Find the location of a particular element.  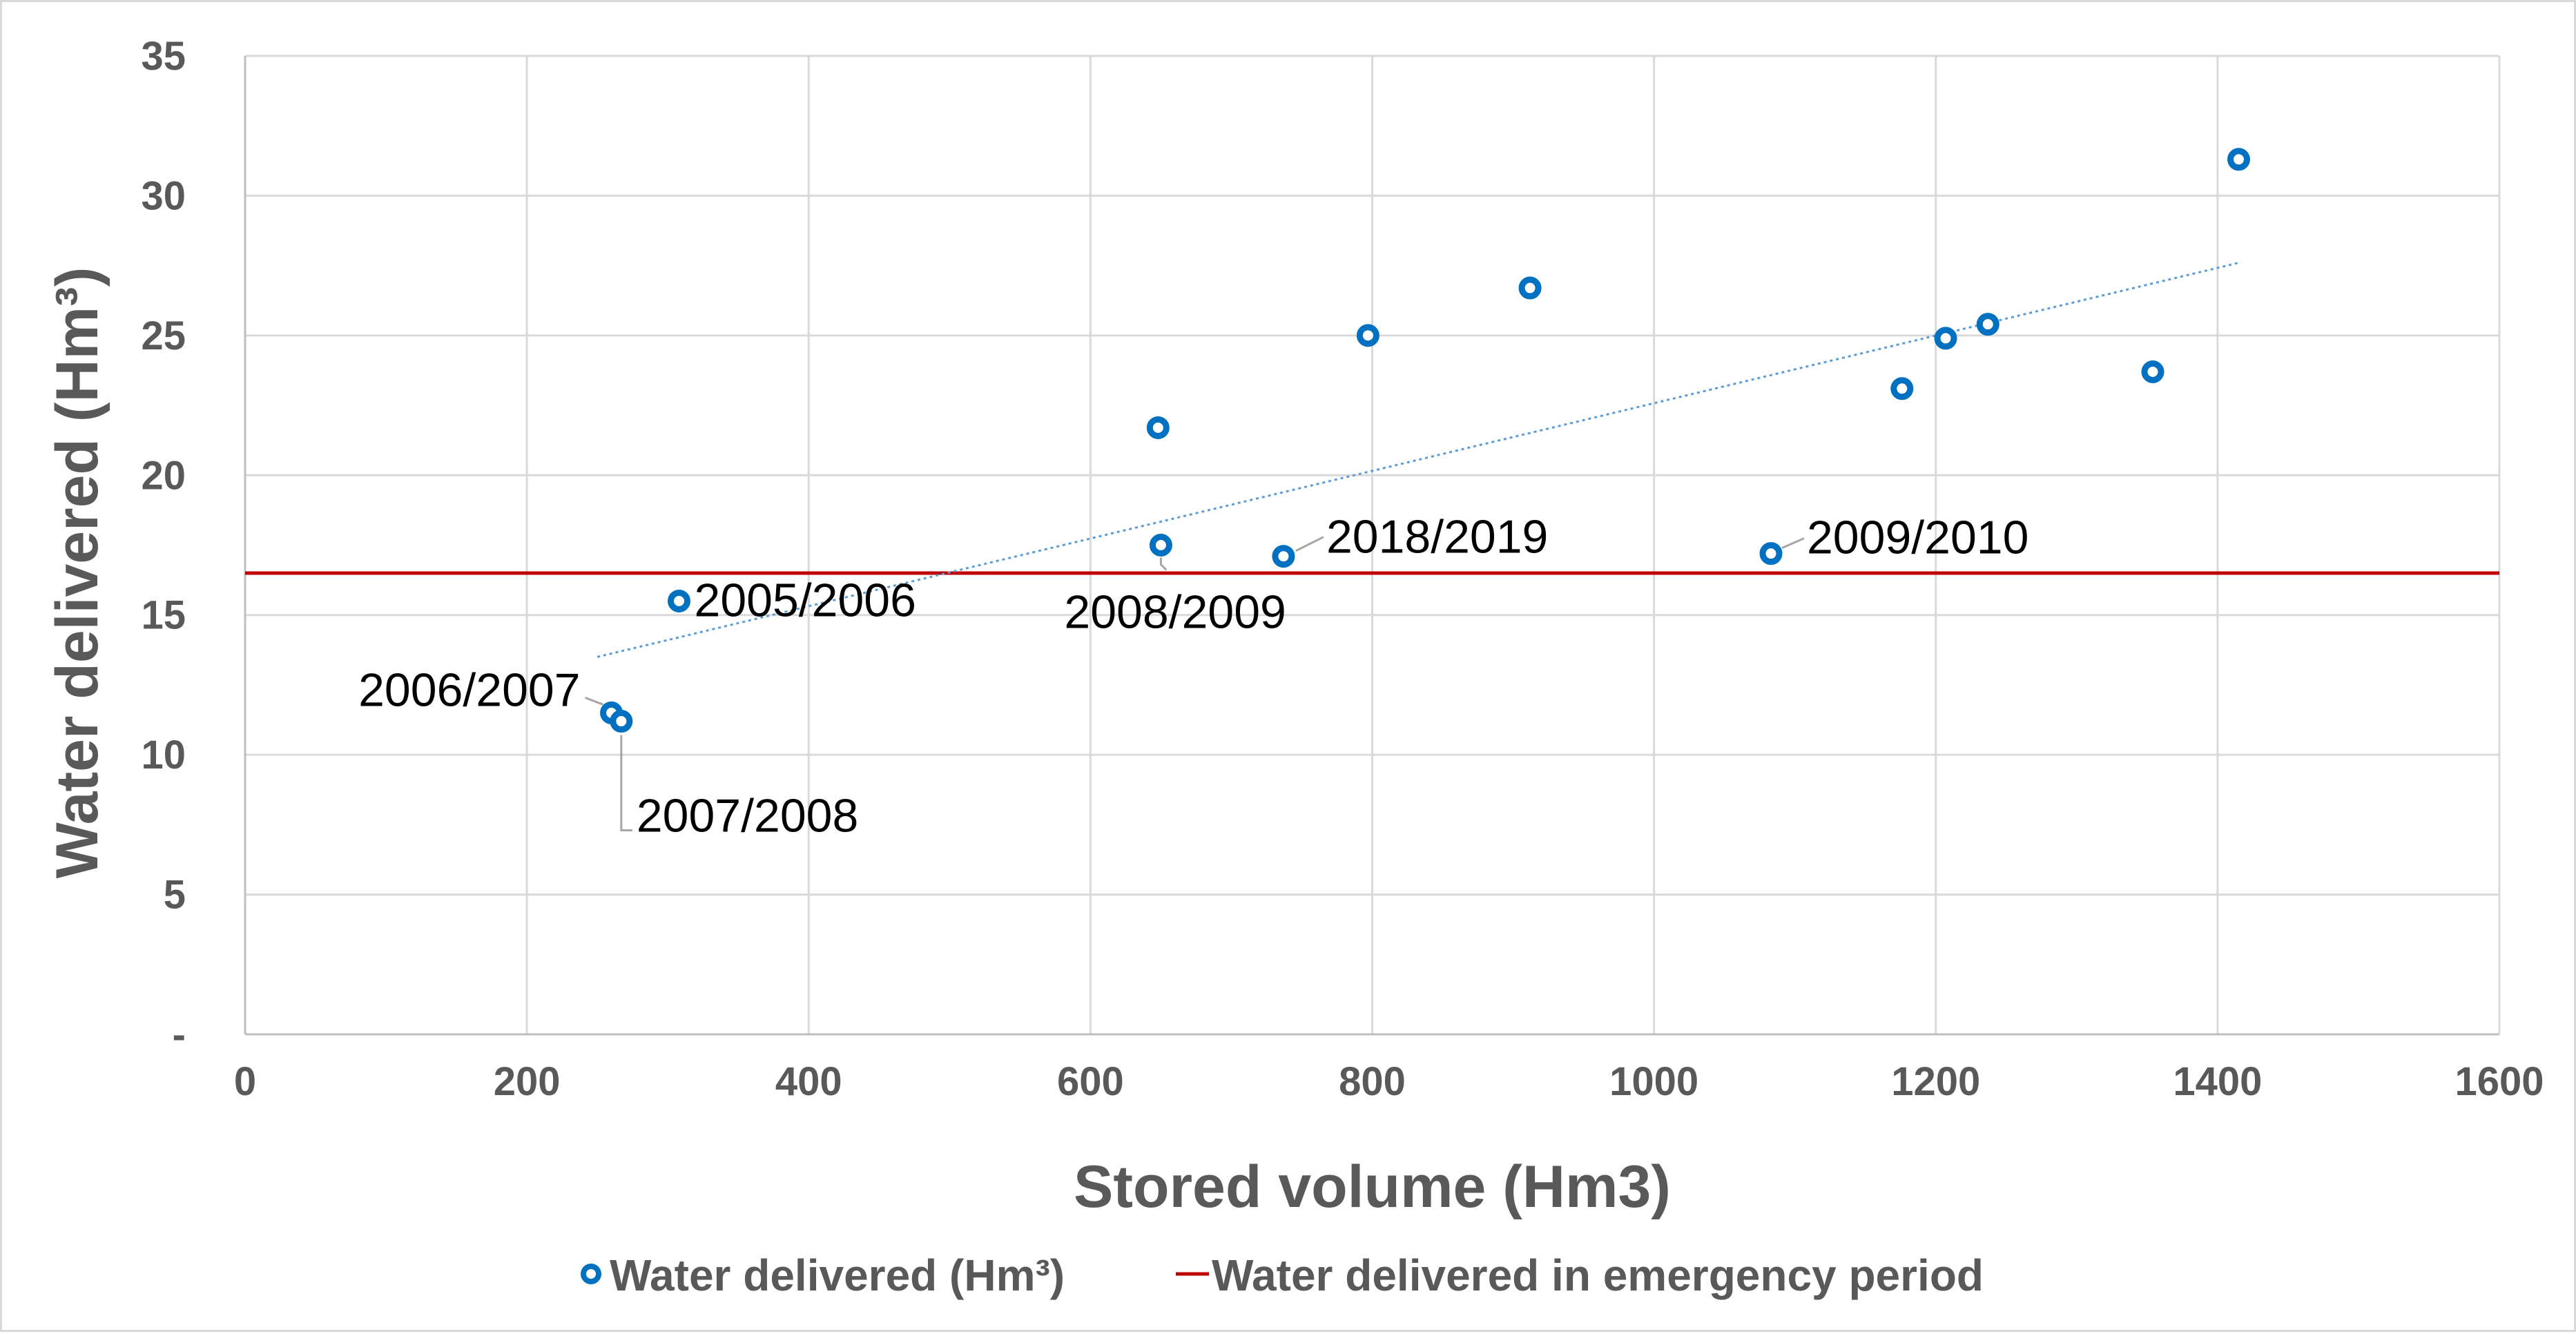

x-tick-label: 1600 is located at coordinates (2499, 1081).